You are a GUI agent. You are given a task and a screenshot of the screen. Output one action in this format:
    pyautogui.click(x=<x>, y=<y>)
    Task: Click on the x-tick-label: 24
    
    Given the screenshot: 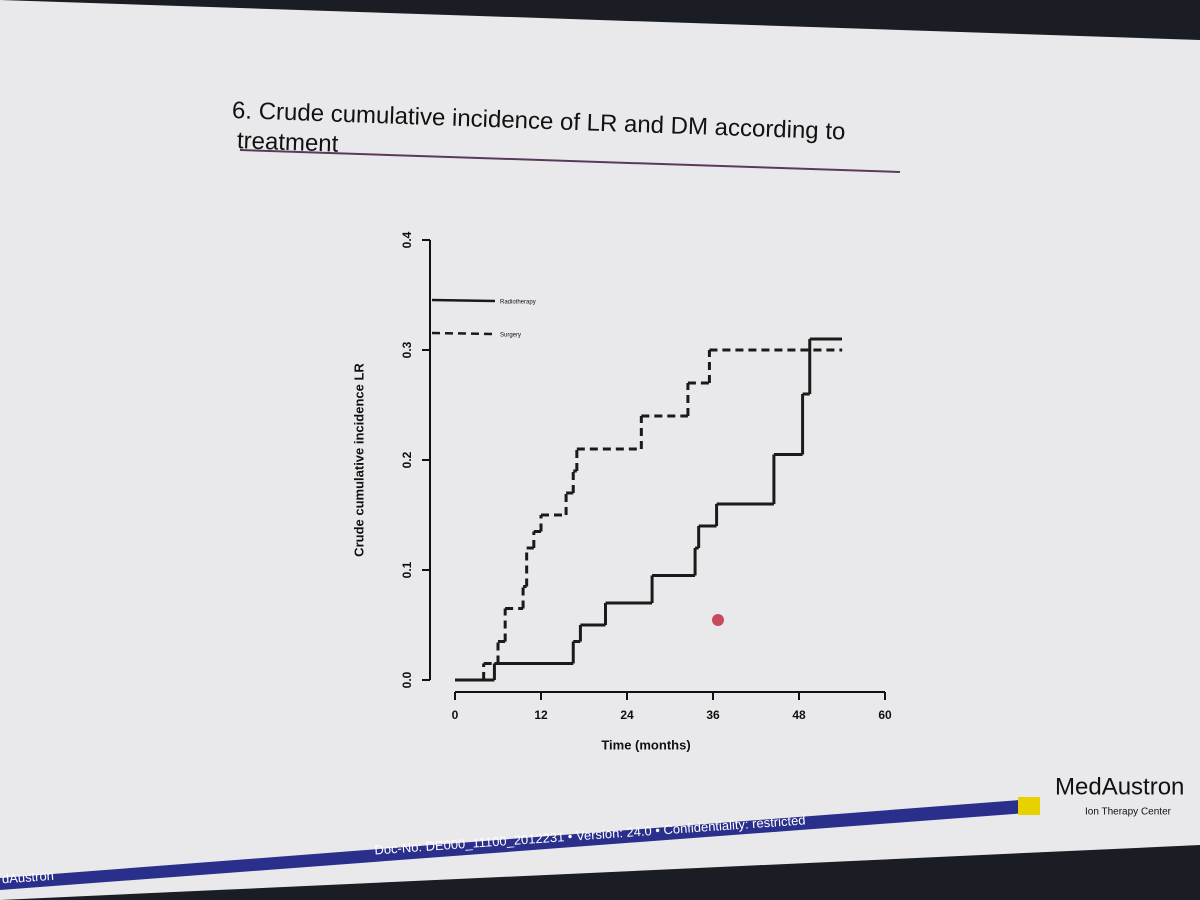 What is the action you would take?
    pyautogui.click(x=627, y=715)
    